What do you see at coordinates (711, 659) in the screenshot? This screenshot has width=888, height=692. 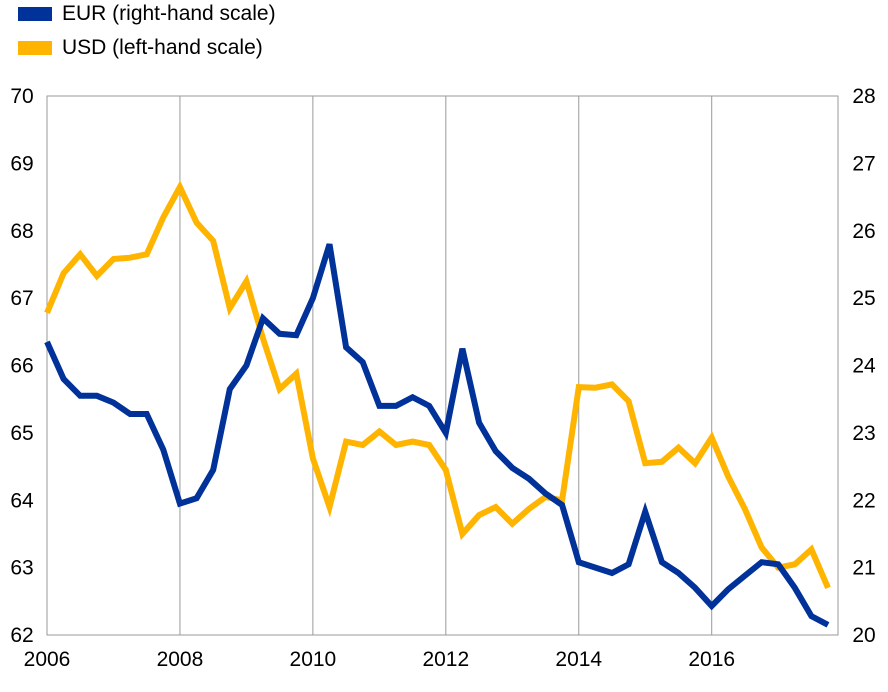 I see `x-tick-label: 2016` at bounding box center [711, 659].